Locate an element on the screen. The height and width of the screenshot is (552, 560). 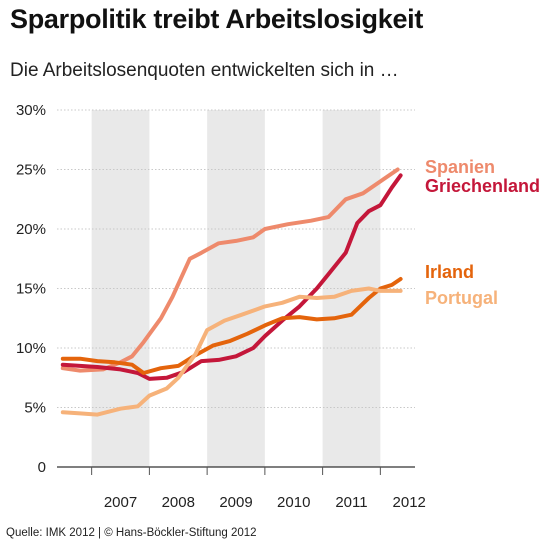
y-axis-ticks: 0 5% 10% 15% 20% 25% 30% is located at coordinates (31, 289).